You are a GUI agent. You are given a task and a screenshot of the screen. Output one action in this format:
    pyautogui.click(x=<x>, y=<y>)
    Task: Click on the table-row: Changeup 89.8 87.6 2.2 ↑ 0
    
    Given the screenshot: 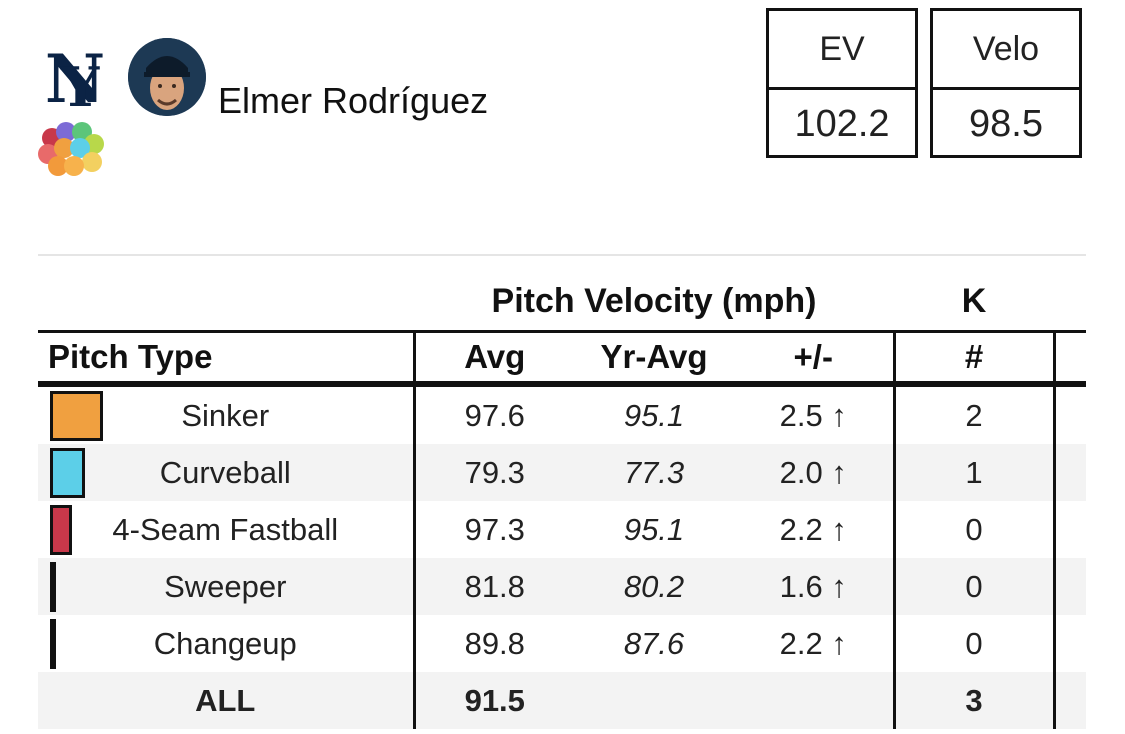 What is the action you would take?
    pyautogui.click(x=562, y=643)
    